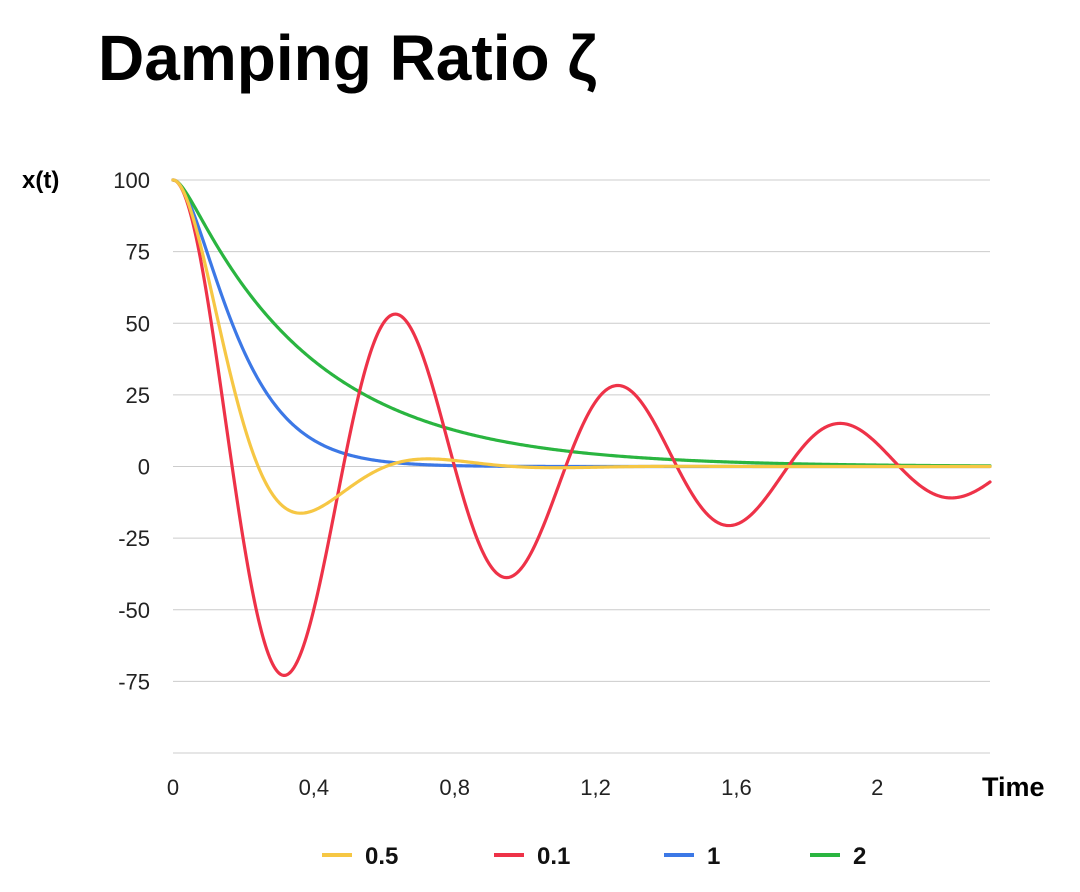 This screenshot has height=892, width=1080. I want to click on y-tick-label: 100, so click(131, 180).